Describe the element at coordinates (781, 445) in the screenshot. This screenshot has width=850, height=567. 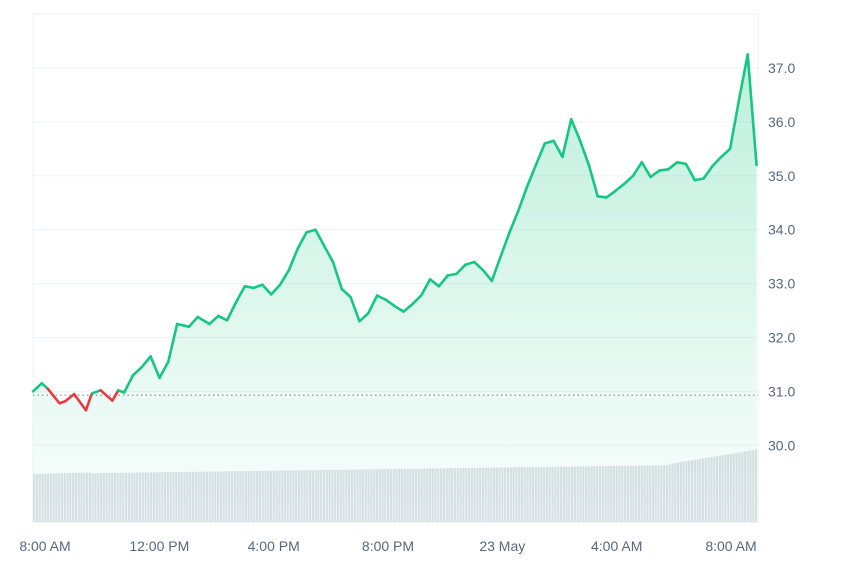
I see `y-tick-label: 30.0` at that location.